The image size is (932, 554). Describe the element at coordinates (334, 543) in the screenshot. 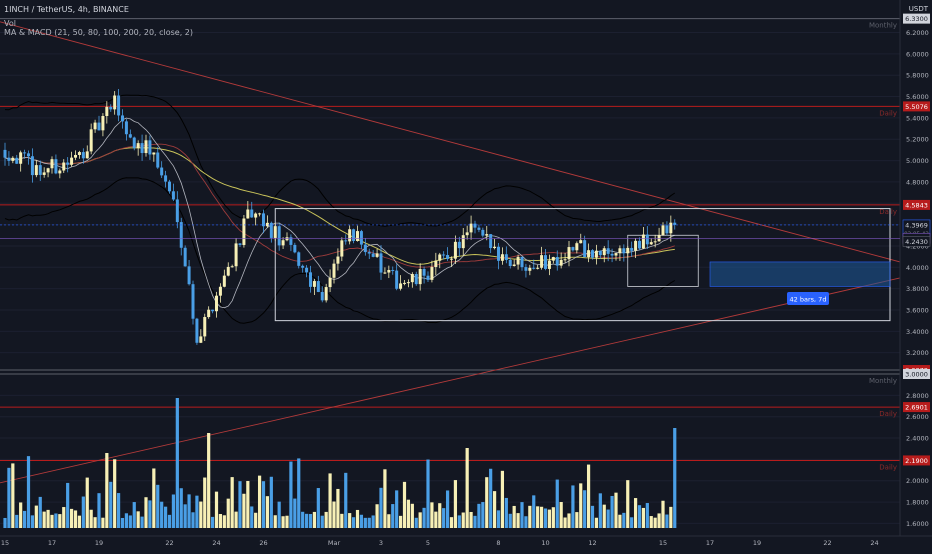

I see `x-tick-label: Mar` at that location.